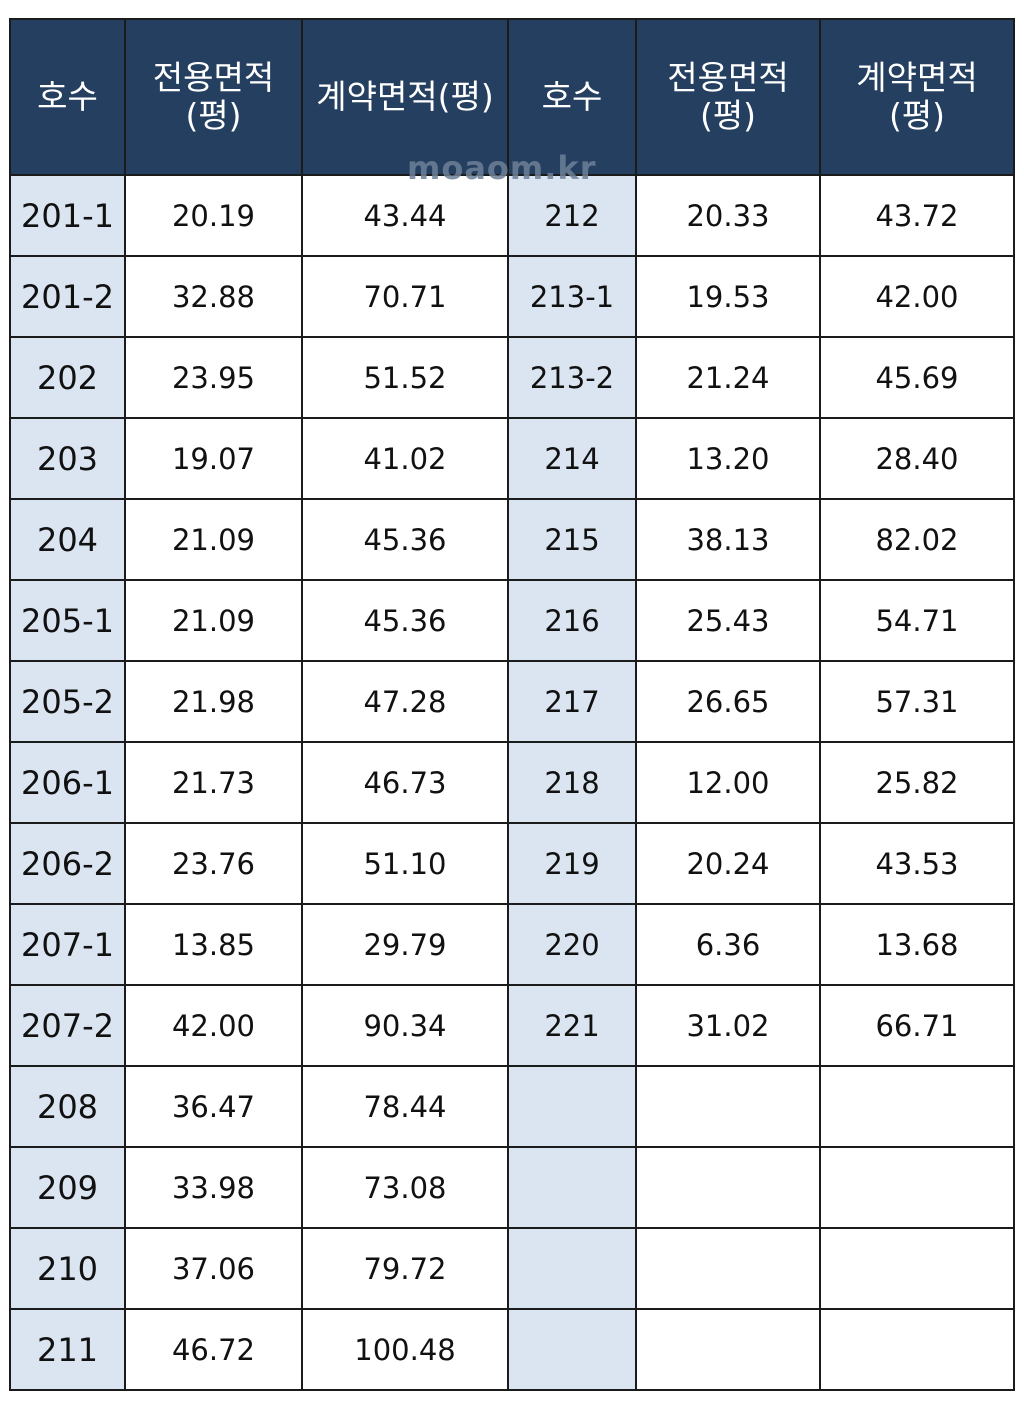 This screenshot has width=1024, height=1428. What do you see at coordinates (405, 458) in the screenshot?
I see `cell-contract-area-left: 41.02` at bounding box center [405, 458].